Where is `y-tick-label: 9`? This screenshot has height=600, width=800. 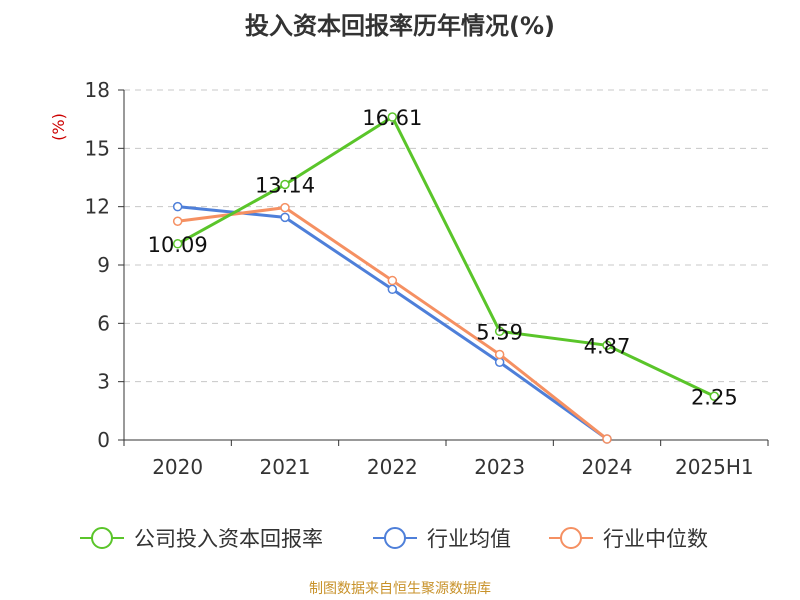
y-tick-label: 9 is located at coordinates (103, 265).